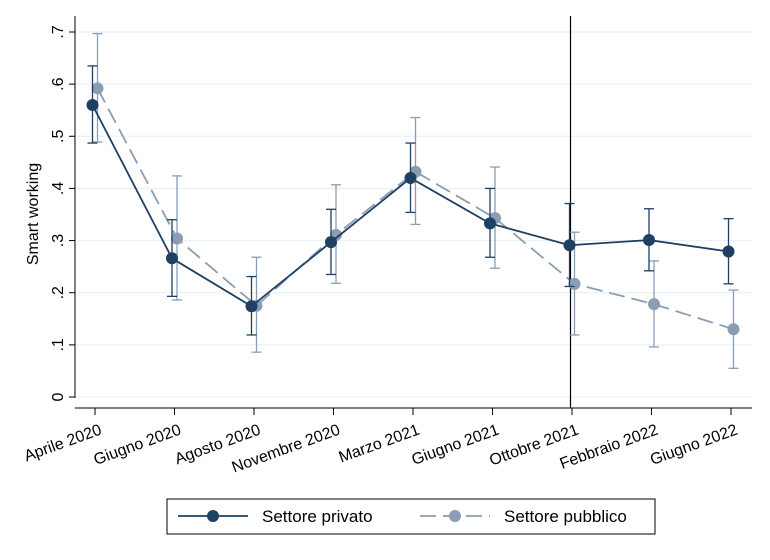  Describe the element at coordinates (58, 83) in the screenshot. I see `y-tick-label-6: .6` at that location.